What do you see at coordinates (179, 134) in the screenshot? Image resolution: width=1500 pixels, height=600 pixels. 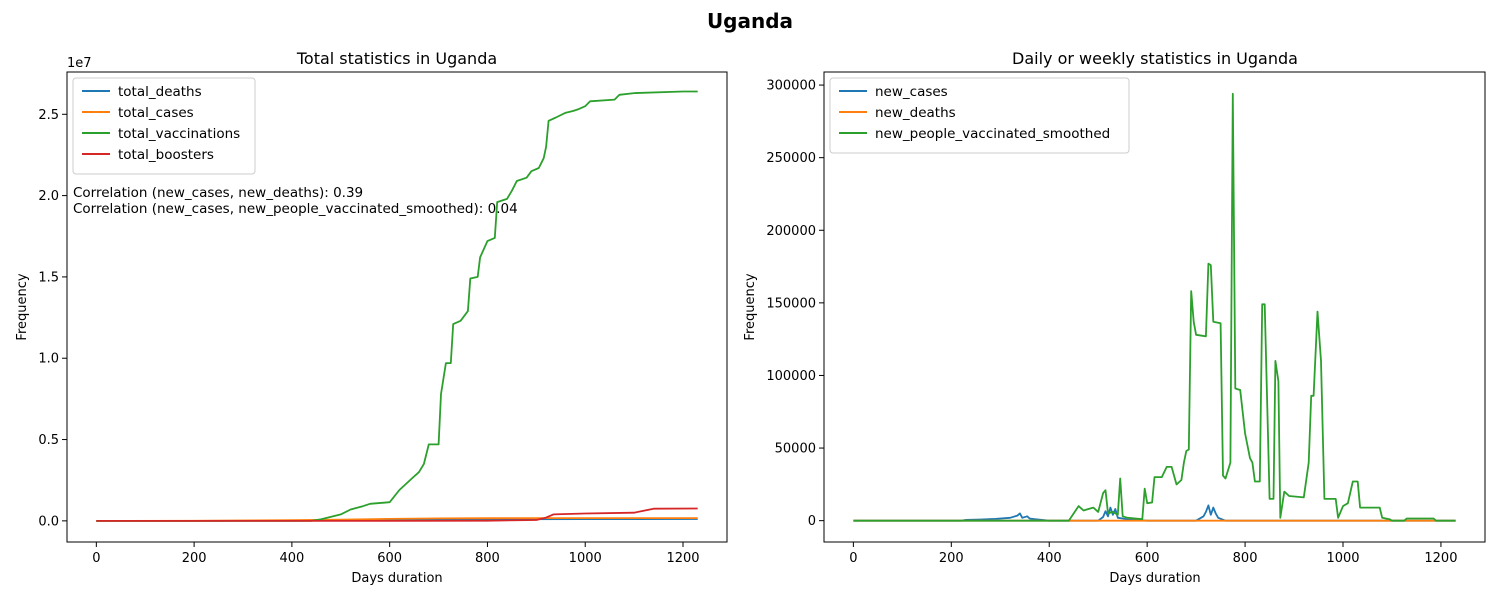 I see `legend-label-total_vaccinations: total_vaccinations` at bounding box center [179, 134].